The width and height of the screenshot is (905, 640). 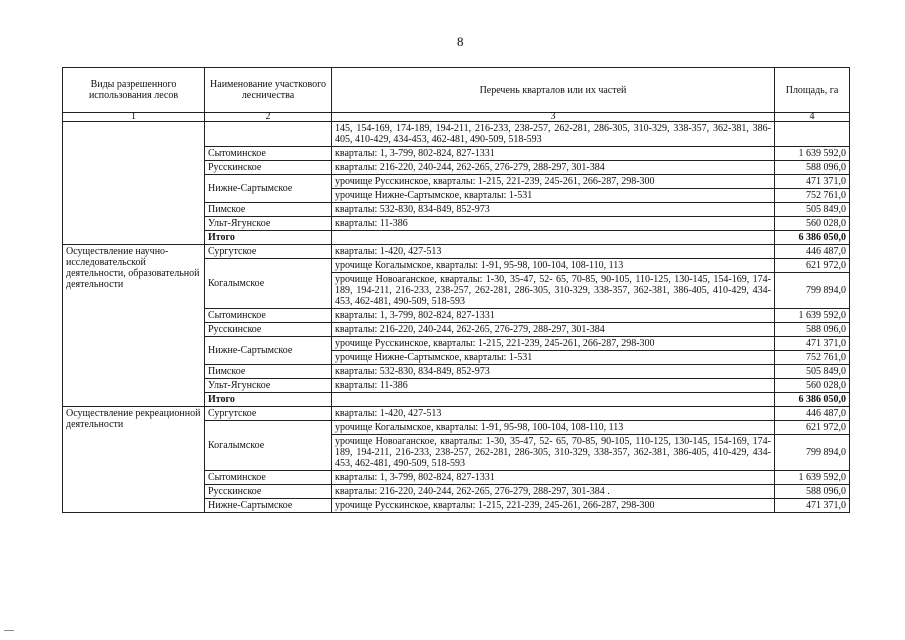 What do you see at coordinates (553, 117) in the screenshot?
I see `column-number: 3` at bounding box center [553, 117].